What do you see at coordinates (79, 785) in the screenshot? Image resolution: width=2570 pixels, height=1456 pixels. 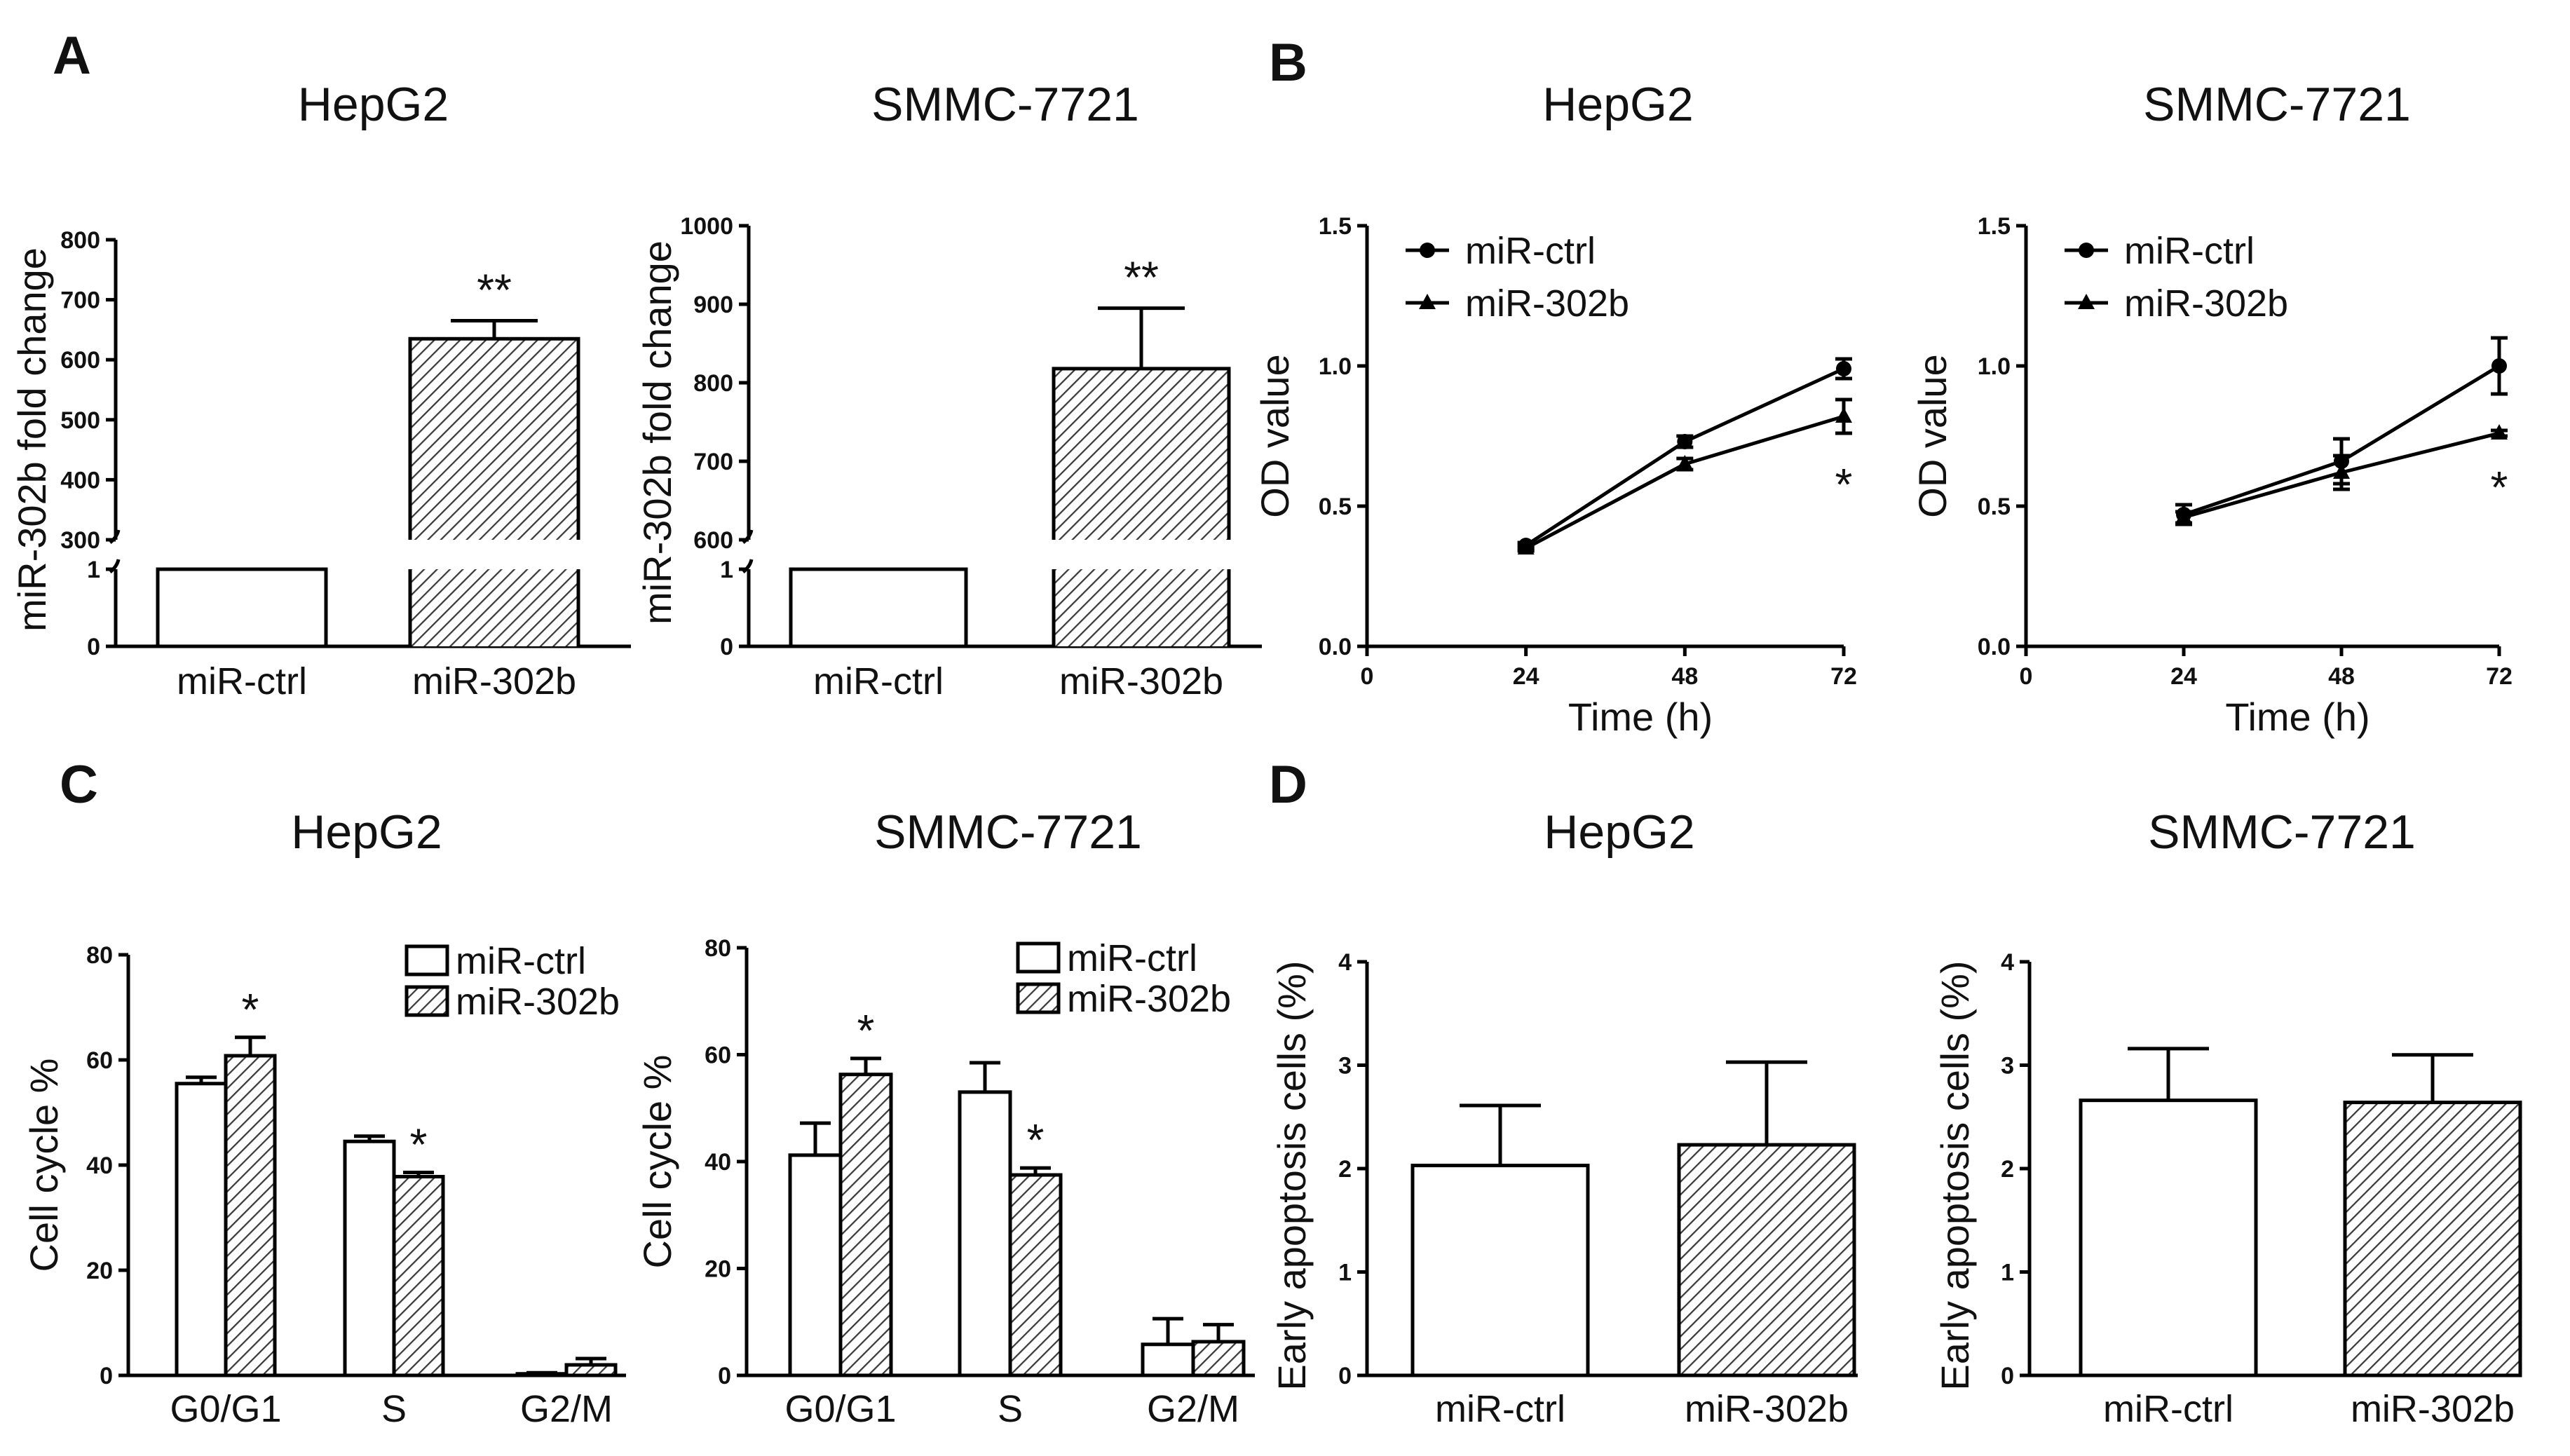 I see `panel-label-c: C` at bounding box center [79, 785].